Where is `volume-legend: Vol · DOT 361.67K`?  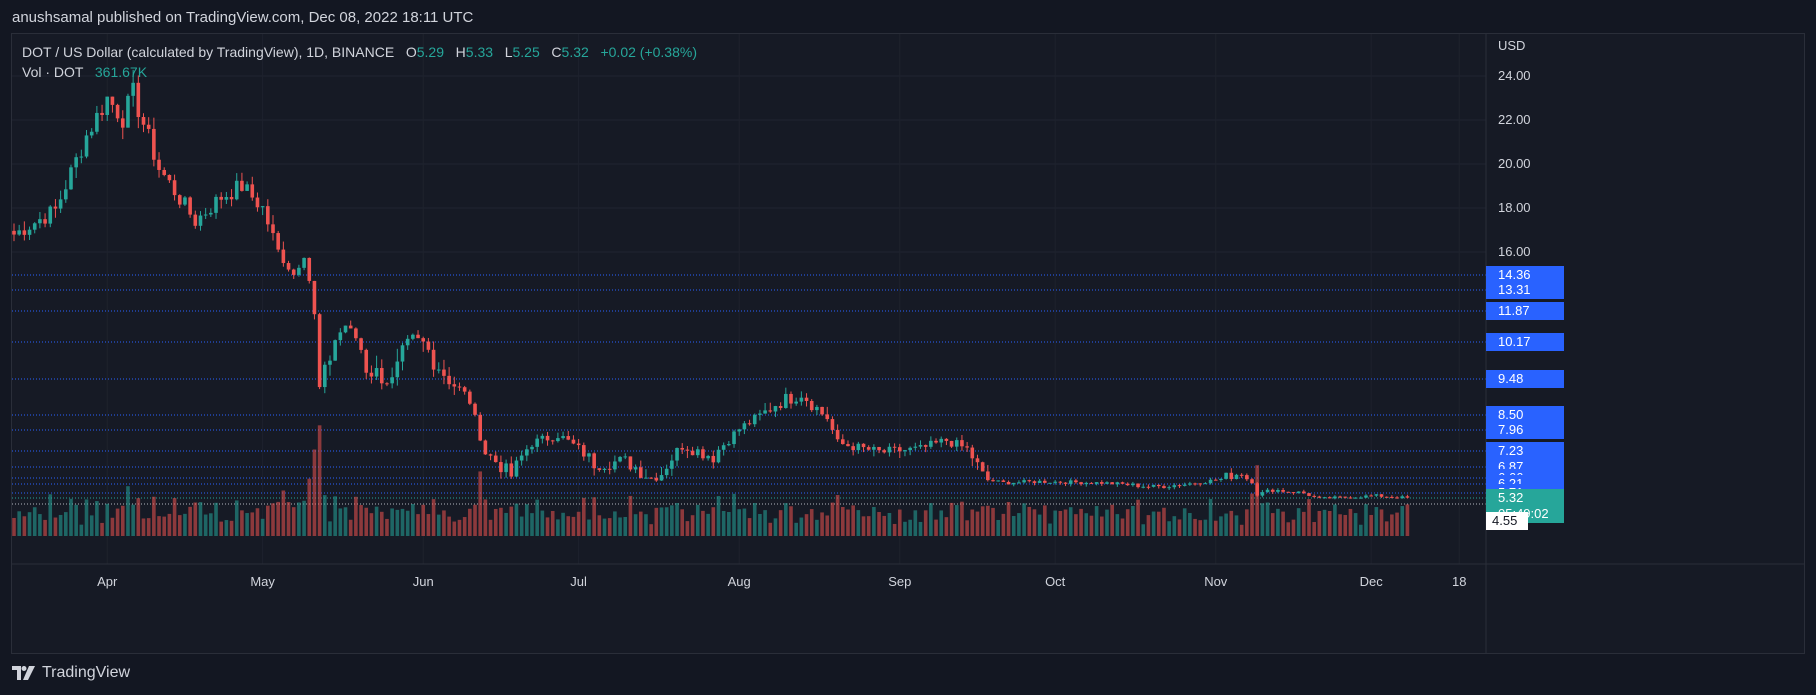 volume-legend: Vol · DOT 361.67K is located at coordinates (84, 72).